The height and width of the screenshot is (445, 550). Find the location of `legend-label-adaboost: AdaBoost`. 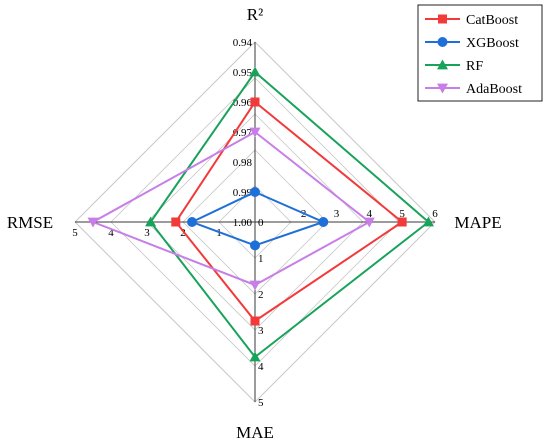

legend-label-adaboost: AdaBoost is located at coordinates (494, 89).